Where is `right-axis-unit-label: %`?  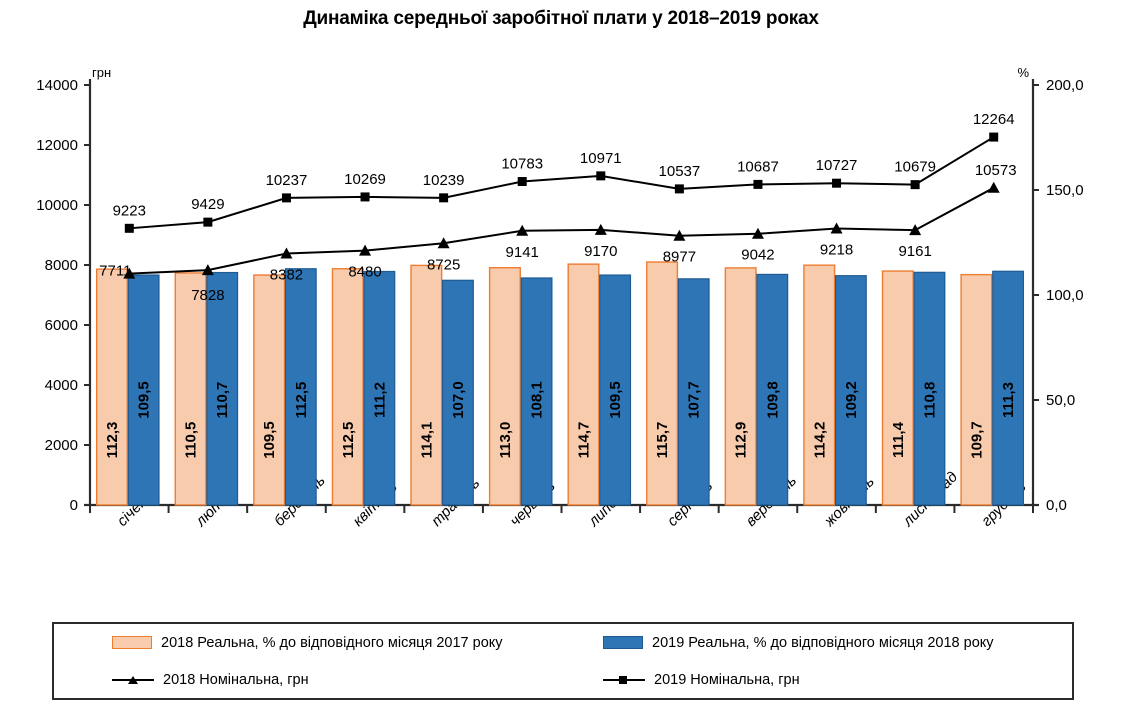 right-axis-unit-label: % is located at coordinates (1023, 72).